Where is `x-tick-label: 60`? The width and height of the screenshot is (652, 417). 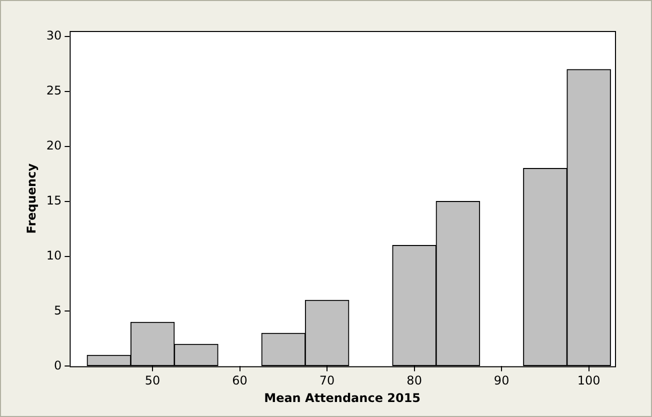
x-tick-label: 60 is located at coordinates (240, 381).